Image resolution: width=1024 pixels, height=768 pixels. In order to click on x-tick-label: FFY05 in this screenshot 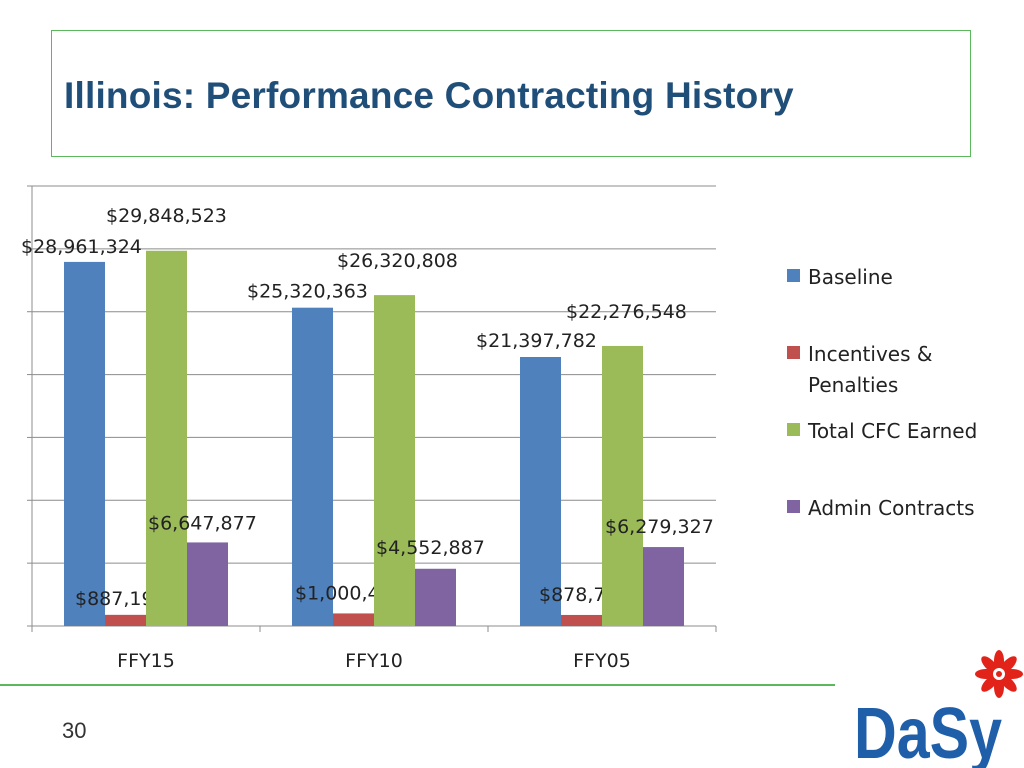, I will do `click(602, 661)`.